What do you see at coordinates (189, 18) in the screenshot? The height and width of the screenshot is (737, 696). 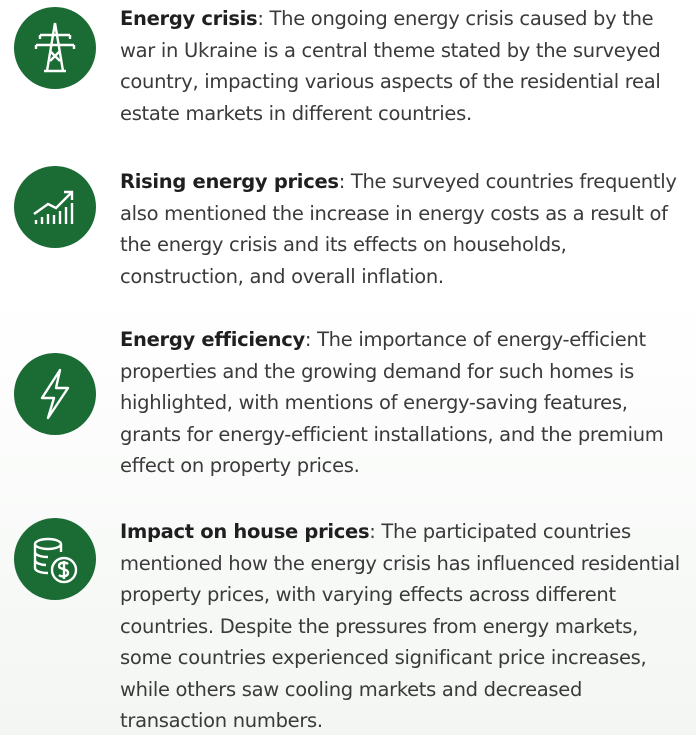 I see `item-term: Energy crisis` at bounding box center [189, 18].